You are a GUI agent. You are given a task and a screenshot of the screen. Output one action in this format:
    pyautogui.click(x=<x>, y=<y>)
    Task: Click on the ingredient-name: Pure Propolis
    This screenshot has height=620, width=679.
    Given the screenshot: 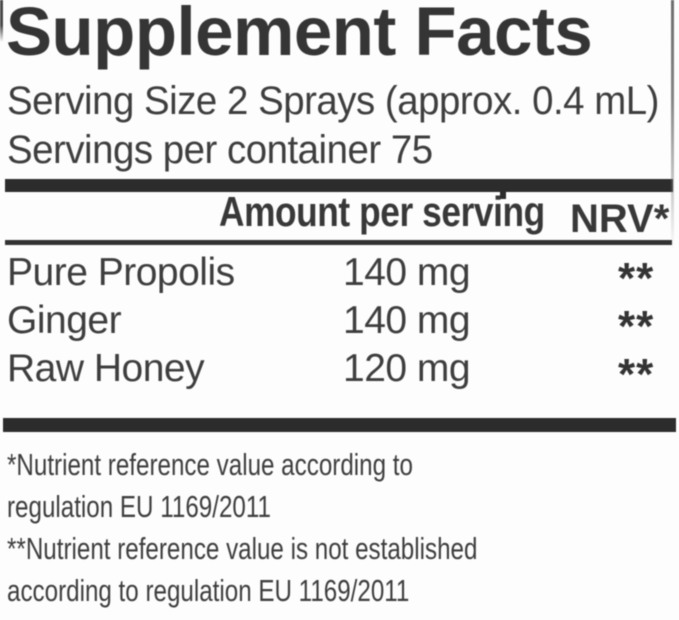 What is the action you would take?
    pyautogui.click(x=121, y=272)
    